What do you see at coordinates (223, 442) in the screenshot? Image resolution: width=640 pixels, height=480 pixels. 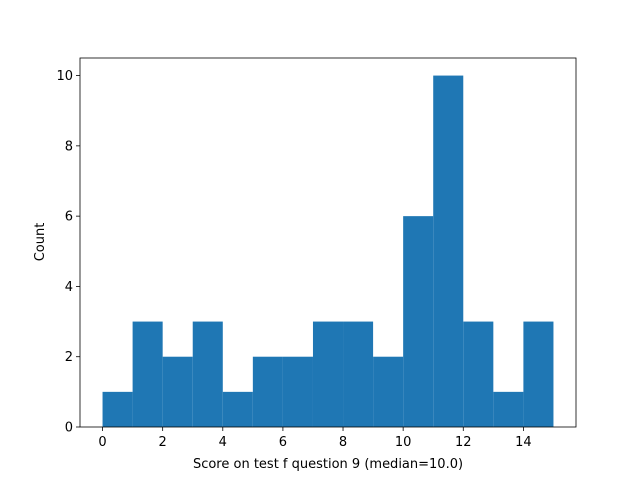 I see `x-tick-label: 4` at bounding box center [223, 442].